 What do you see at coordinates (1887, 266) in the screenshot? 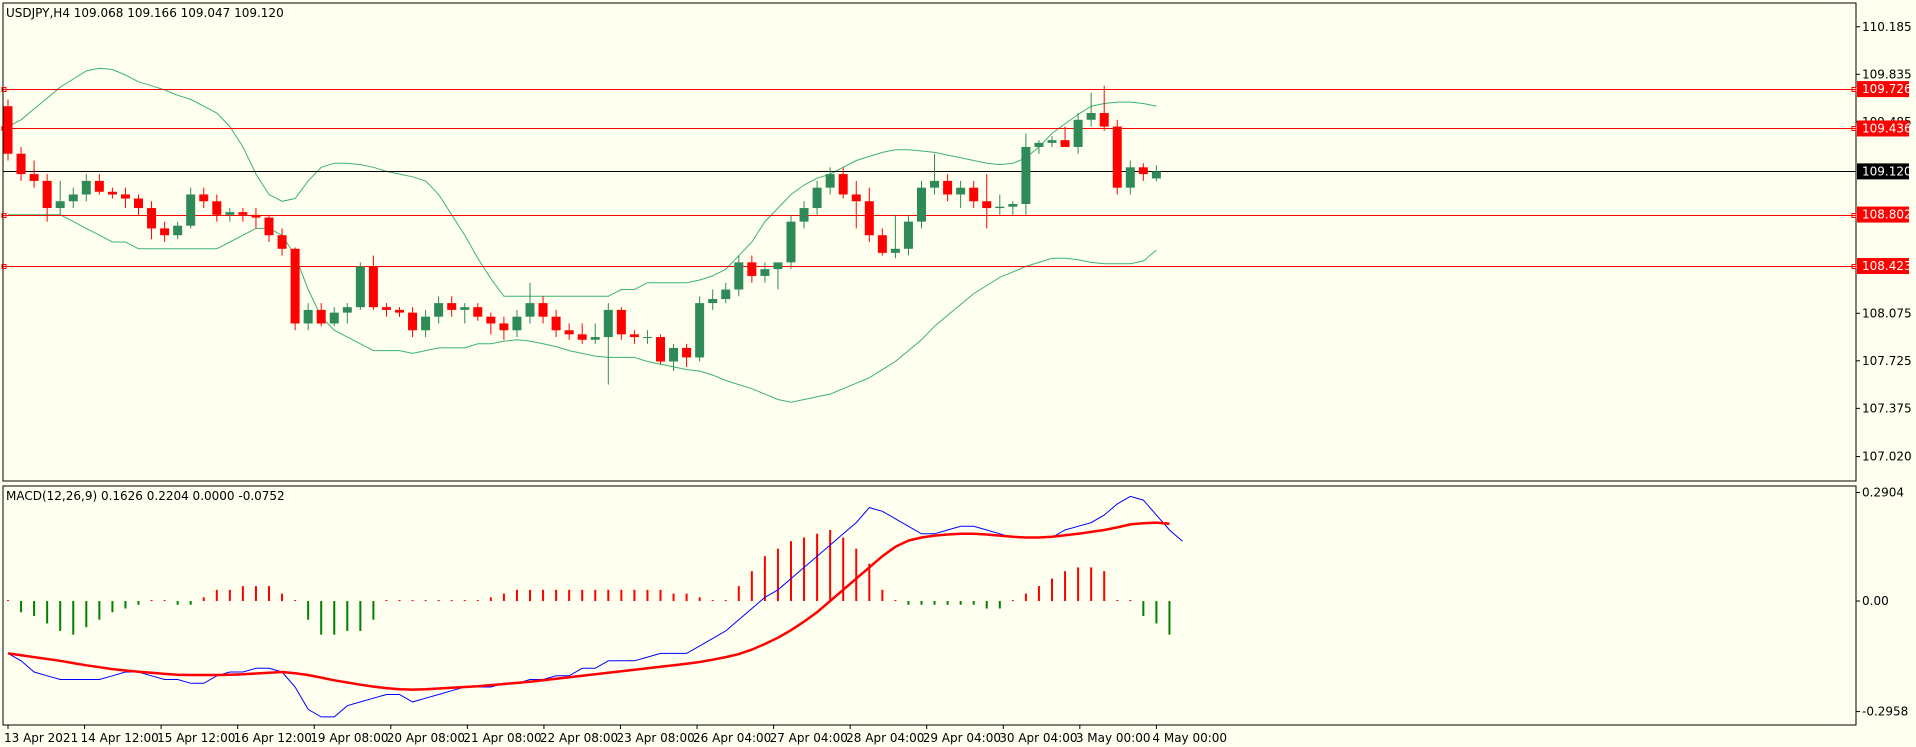
I see `price-tag-label: 108.423` at bounding box center [1887, 266].